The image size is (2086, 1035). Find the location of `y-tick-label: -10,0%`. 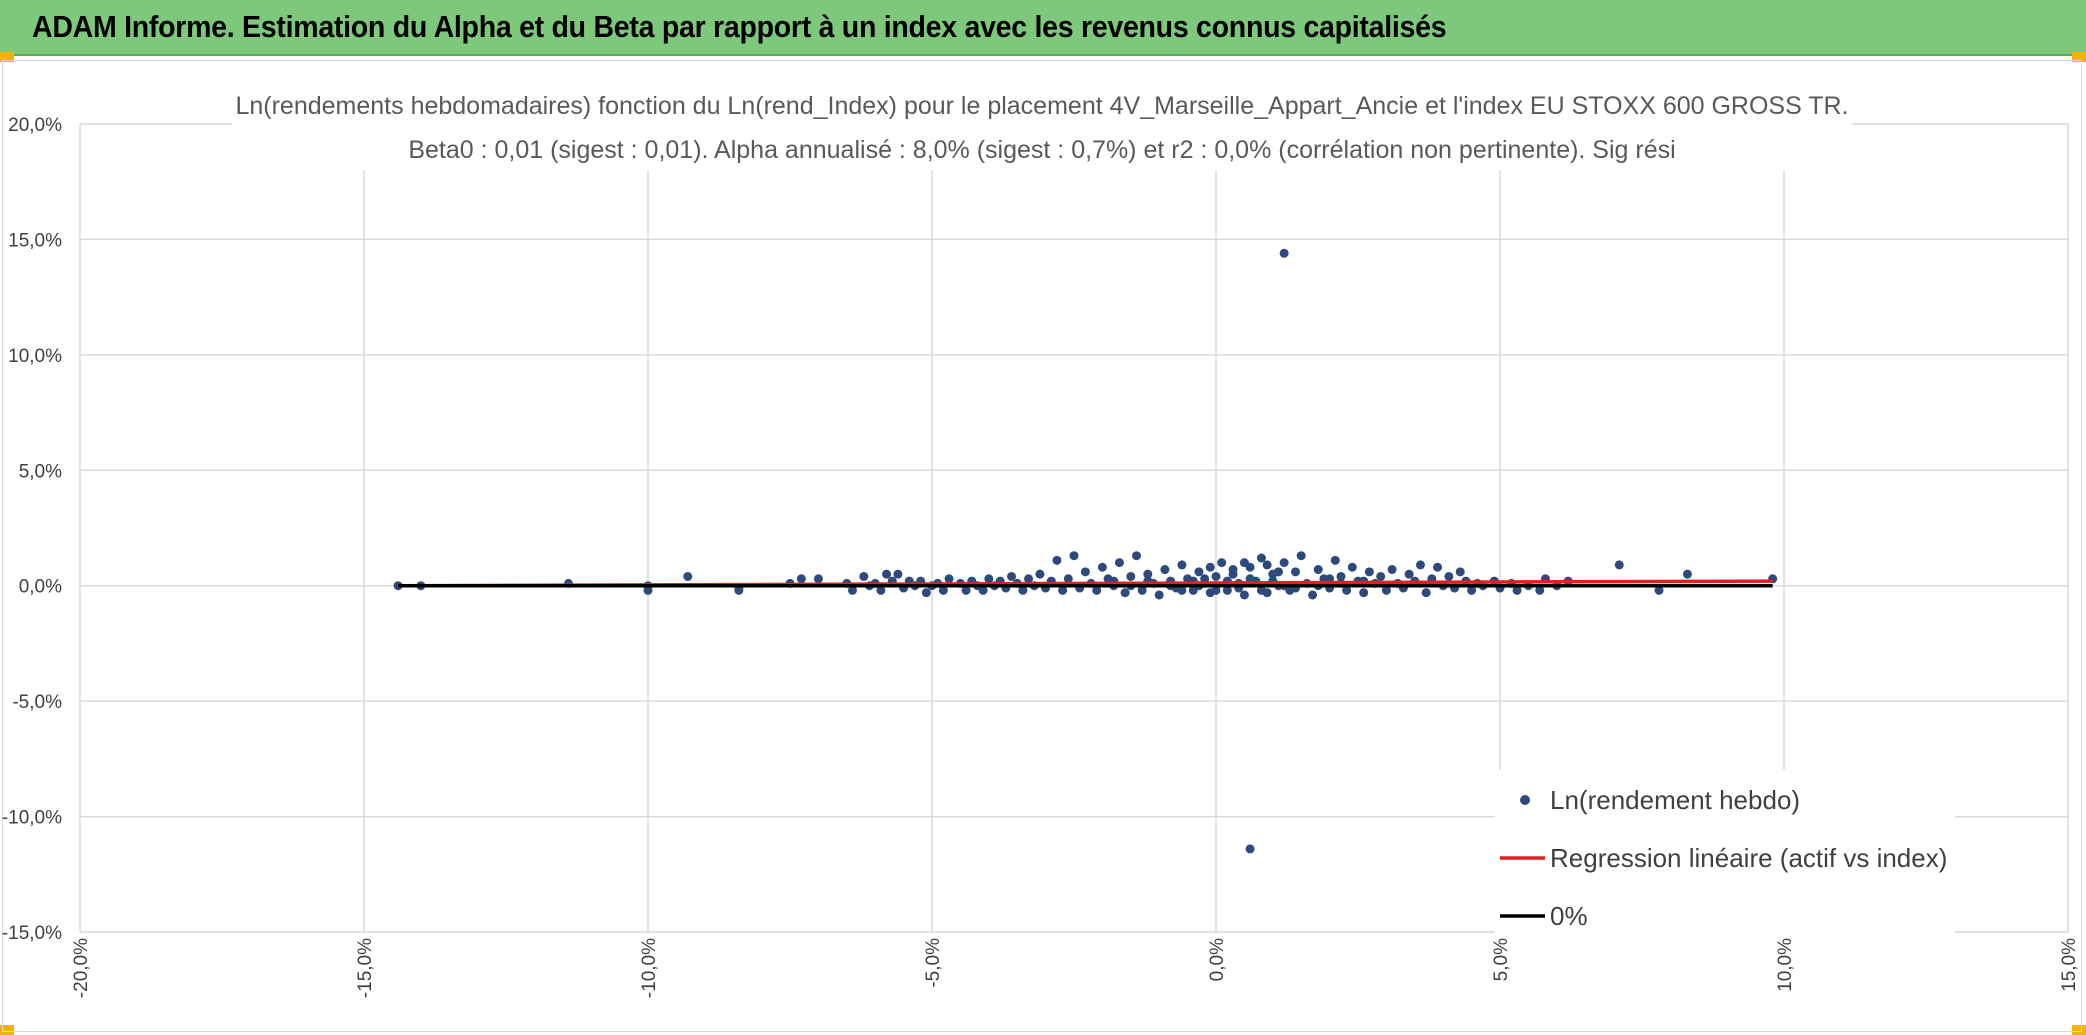

y-tick-label: -10,0% is located at coordinates (32, 818).